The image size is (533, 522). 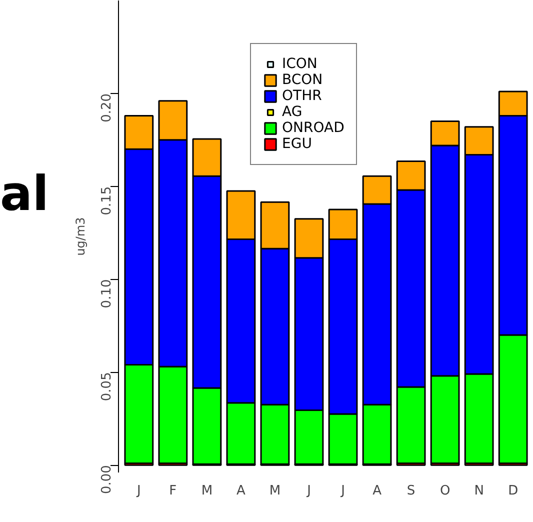 What do you see at coordinates (24, 194) in the screenshot?
I see `text: al` at bounding box center [24, 194].